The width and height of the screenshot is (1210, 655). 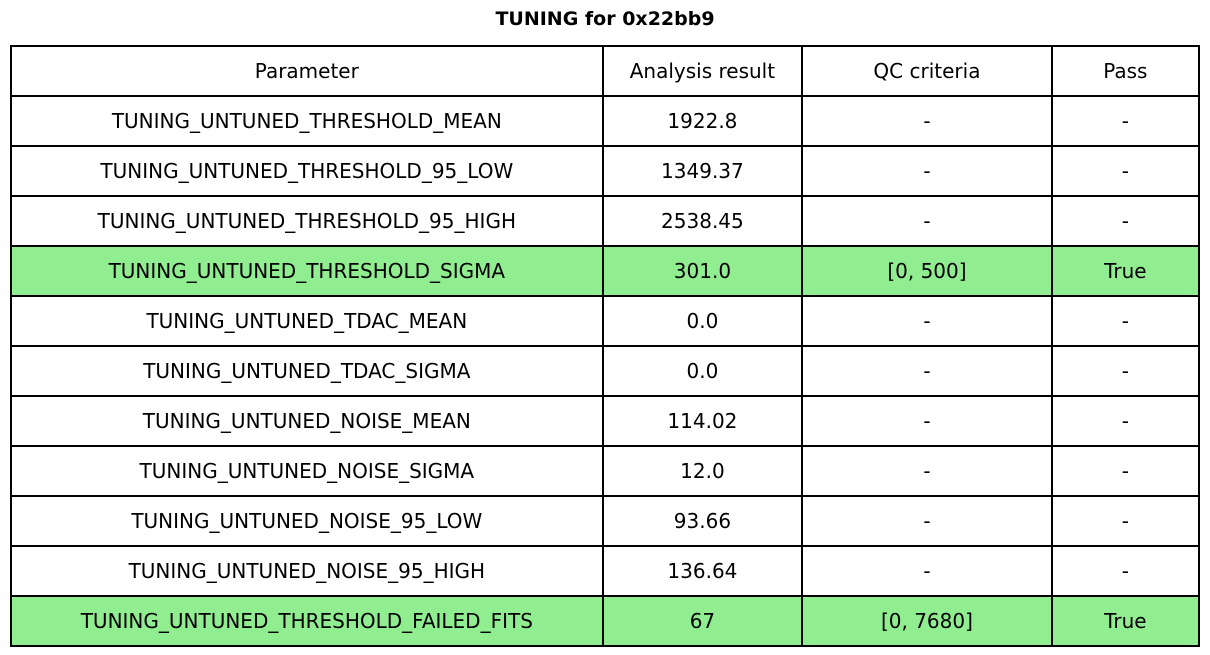 I want to click on parameter-cell: TUNING_UNTUNED_THRESHOLD_MEAN, so click(x=307, y=121).